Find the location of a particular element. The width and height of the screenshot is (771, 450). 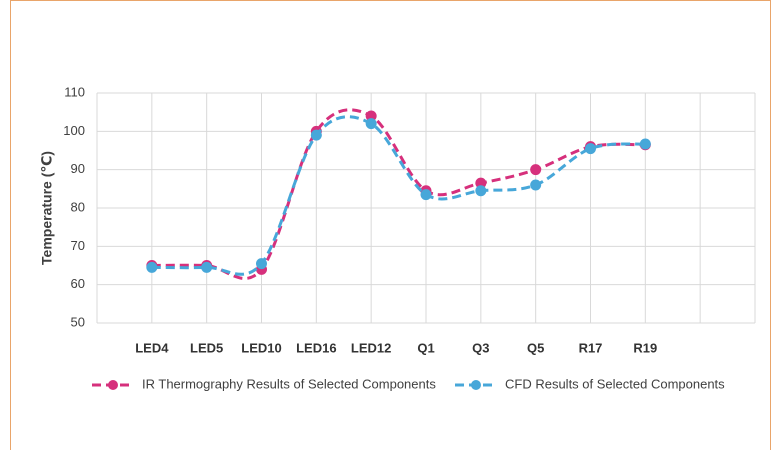

y-tick-label: 90 is located at coordinates (78, 168).